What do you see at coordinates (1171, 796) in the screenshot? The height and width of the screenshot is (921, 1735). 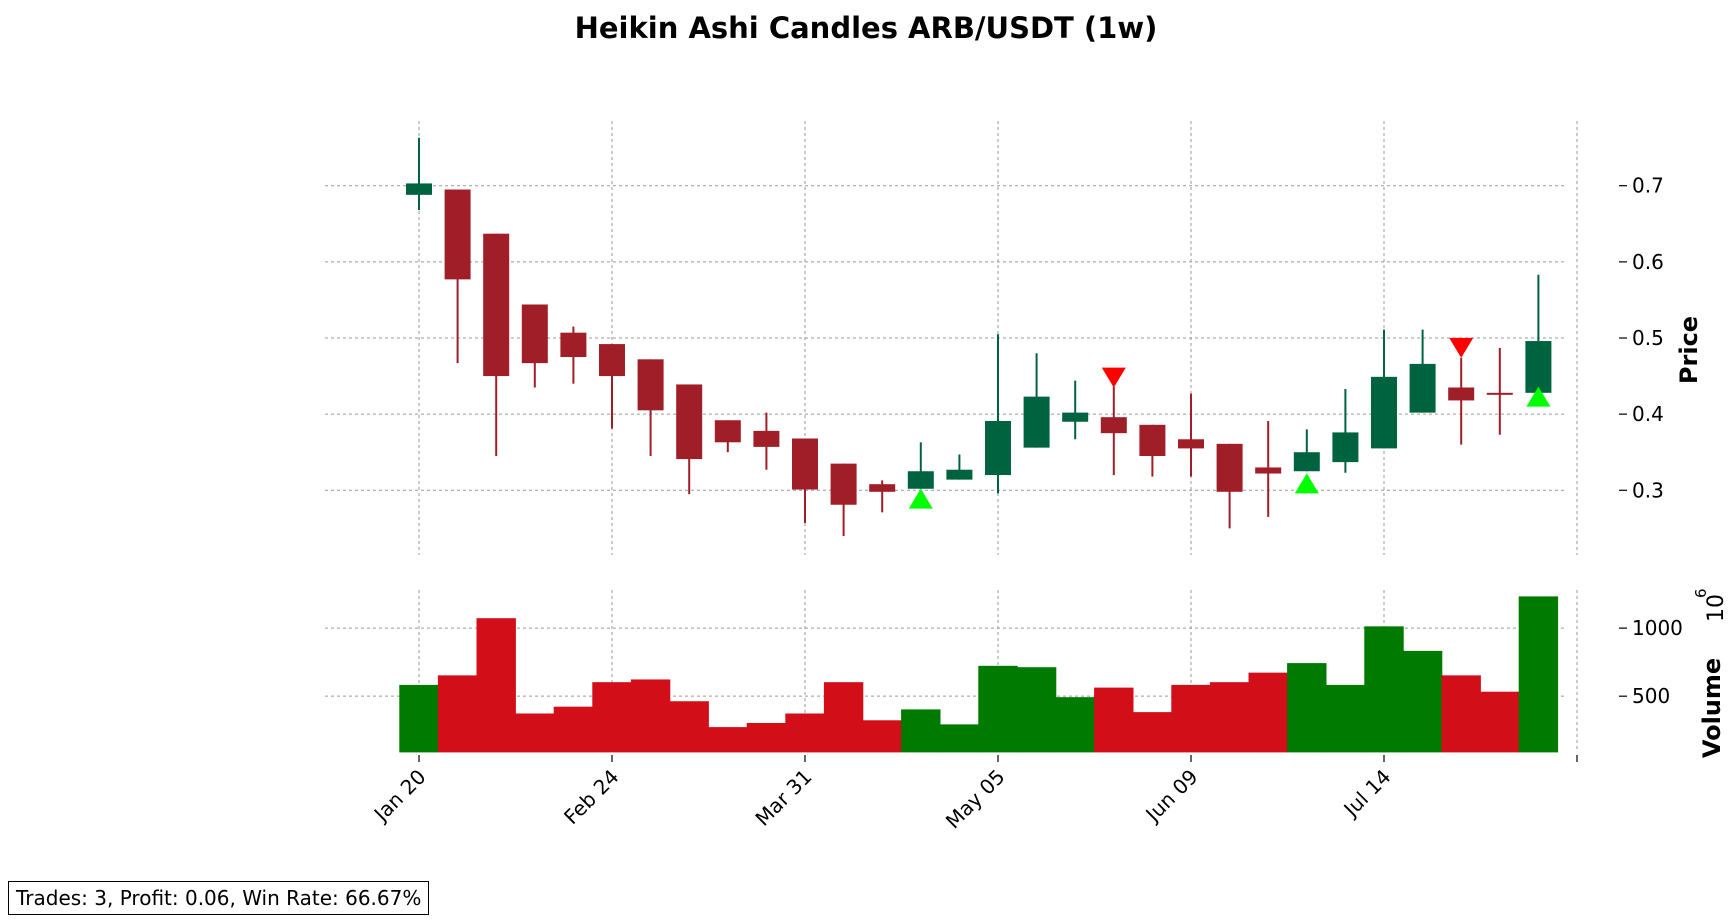 I see `x-tick-label: Jun 09` at bounding box center [1171, 796].